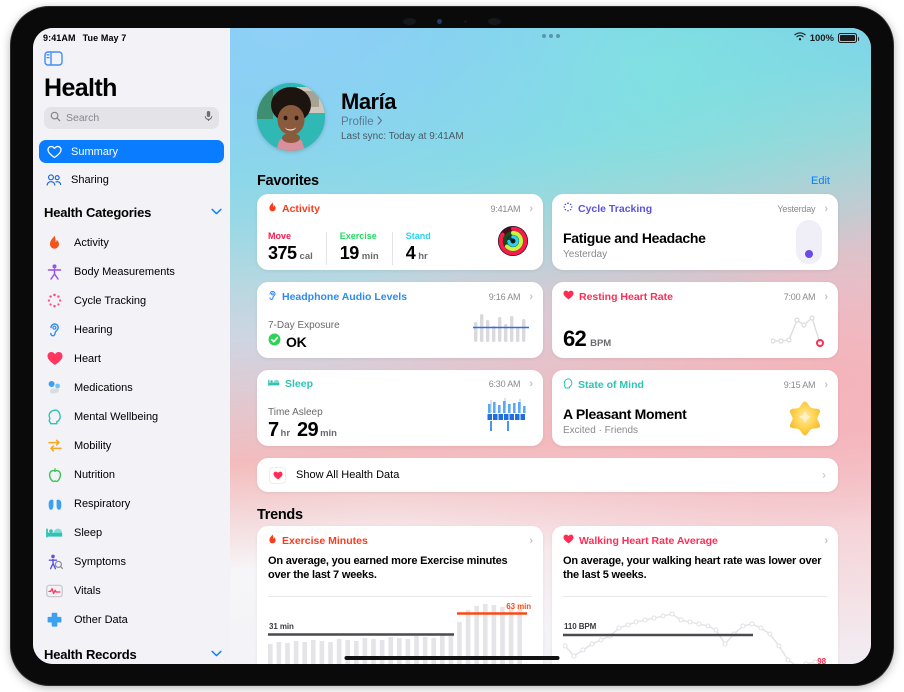  I want to click on sidebar-item-vitals: Vitals, so click(135, 590).